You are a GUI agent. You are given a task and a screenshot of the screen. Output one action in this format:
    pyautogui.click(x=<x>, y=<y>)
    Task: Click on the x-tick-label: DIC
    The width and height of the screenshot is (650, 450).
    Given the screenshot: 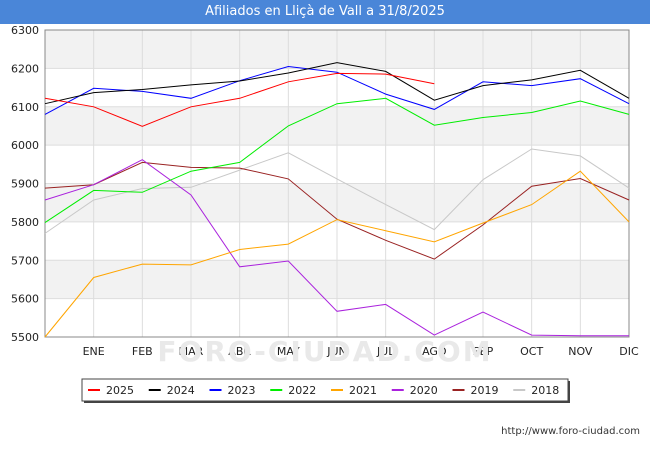 What is the action you would take?
    pyautogui.click(x=629, y=351)
    